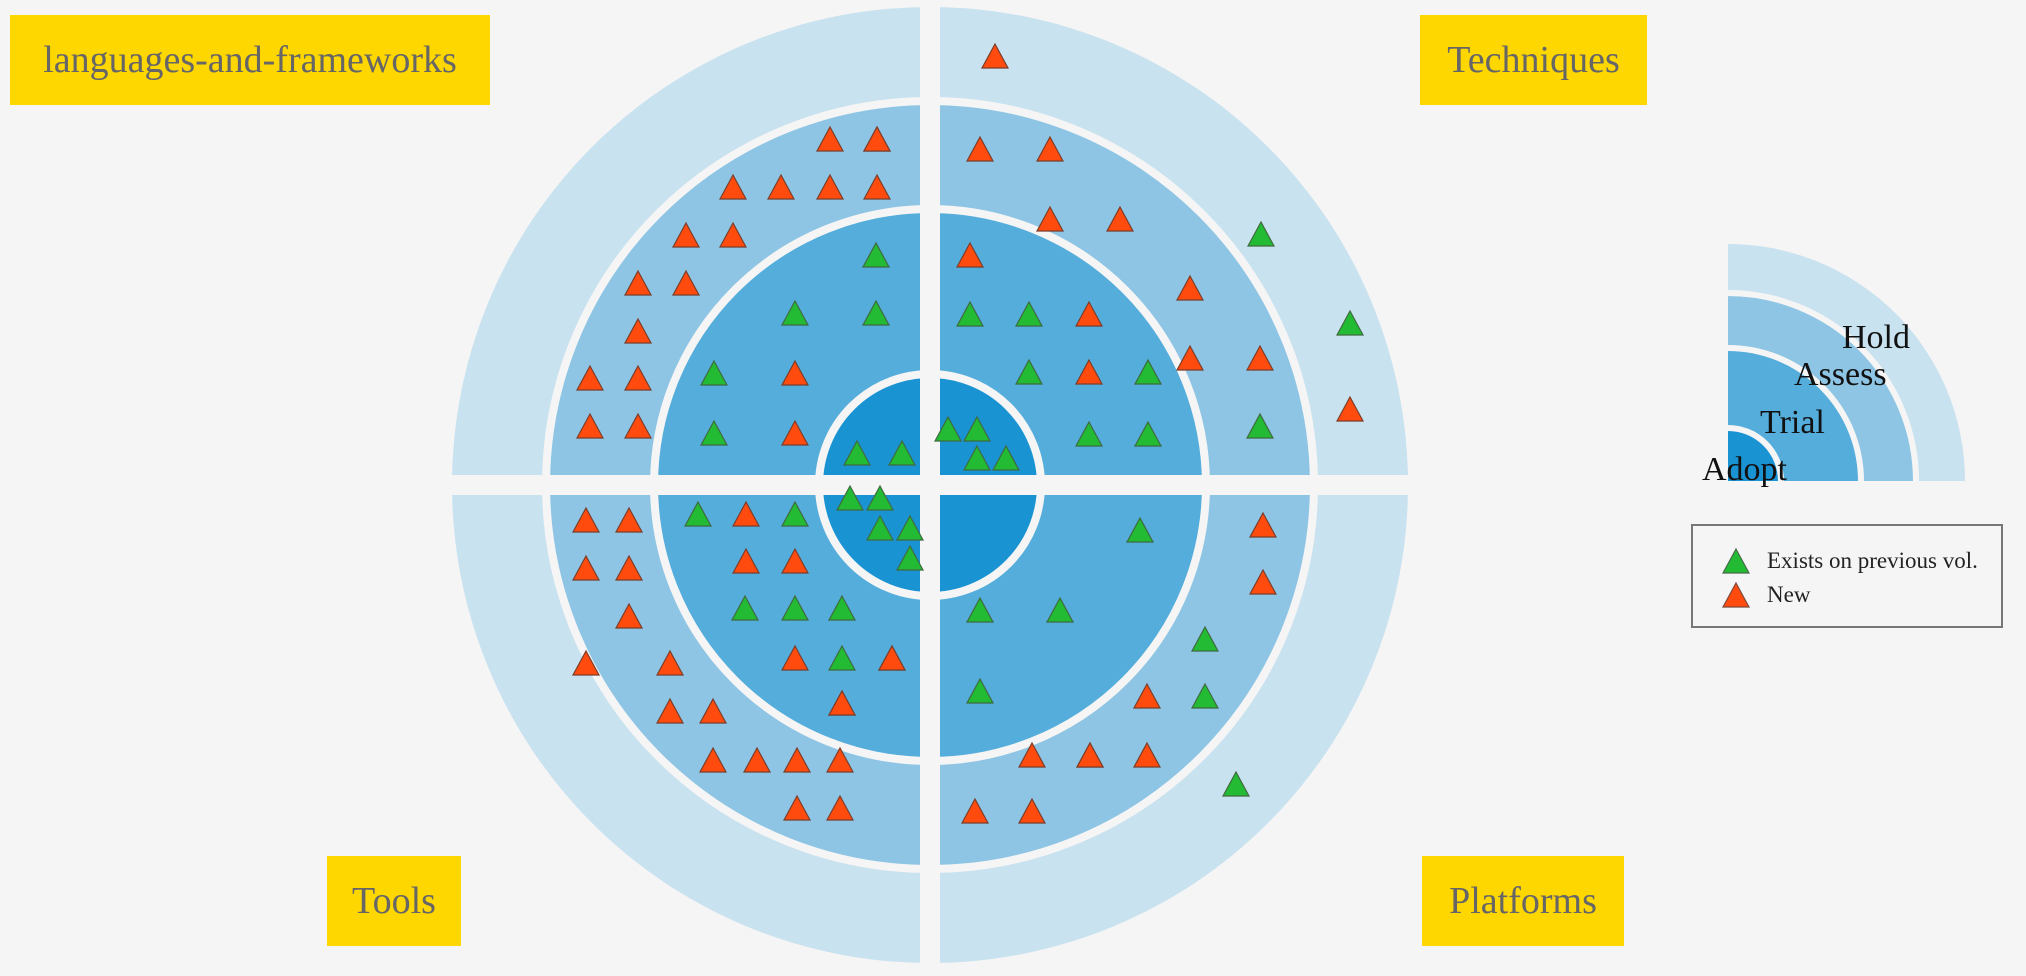 The width and height of the screenshot is (2026, 976). I want to click on ring-sector-adopt-platforms, so click(983, 538).